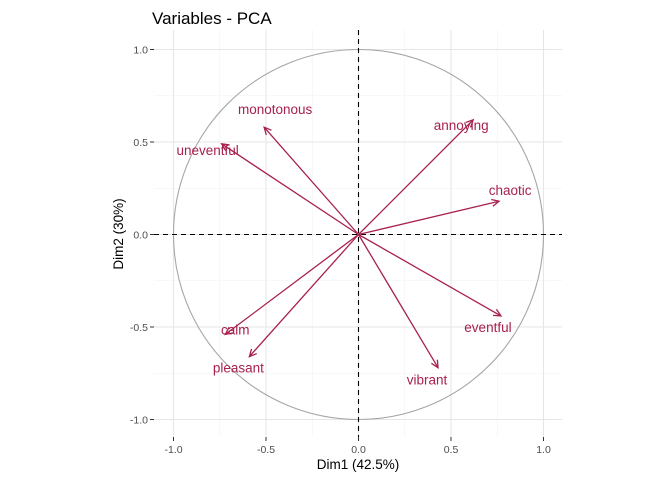 Image resolution: width=672 pixels, height=480 pixels. I want to click on variable-label: calm, so click(235, 329).